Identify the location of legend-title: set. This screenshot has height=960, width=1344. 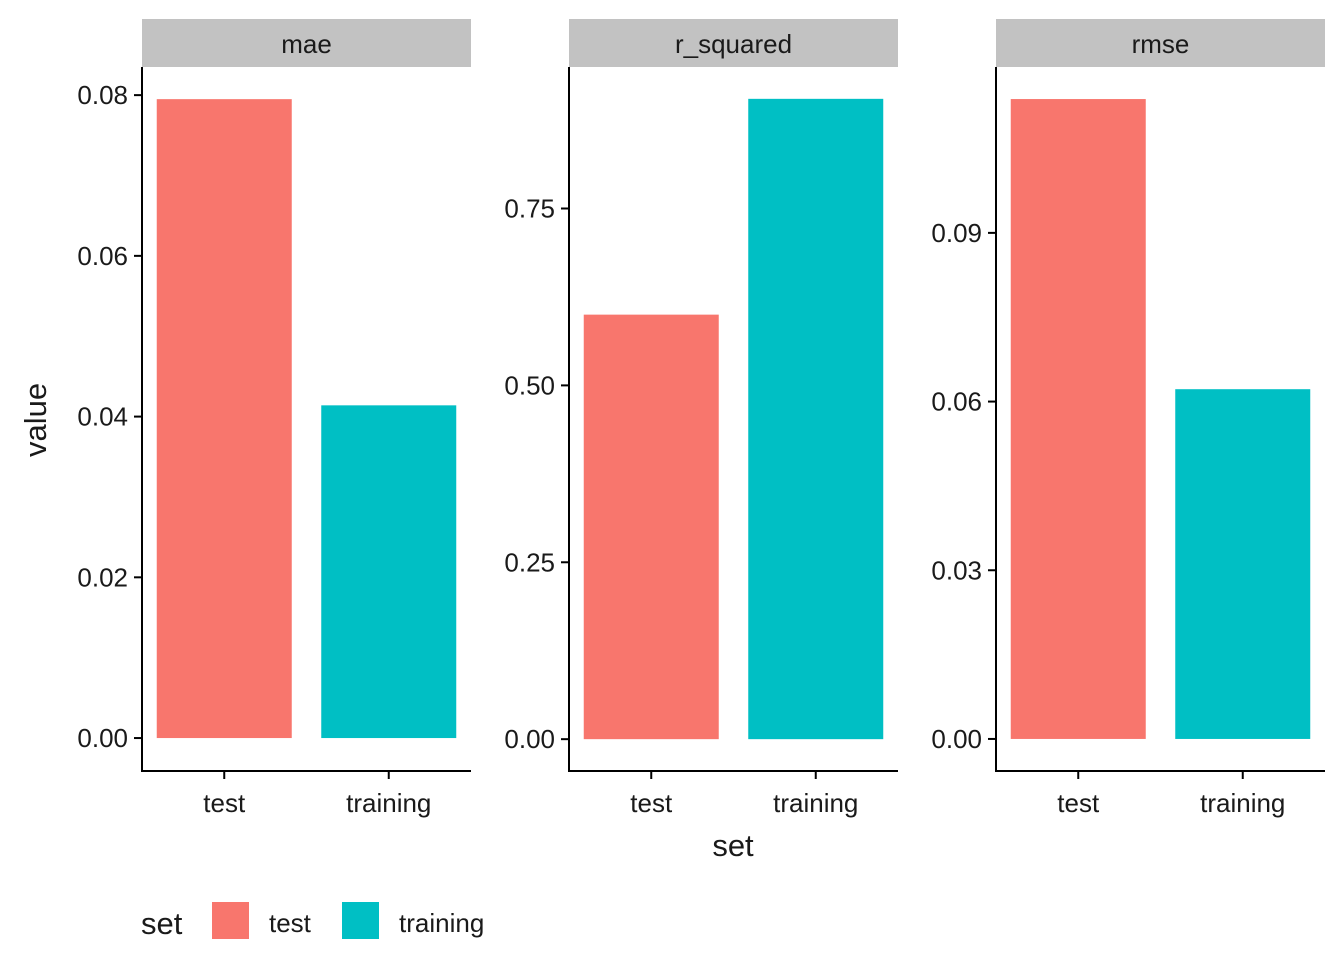
(162, 923).